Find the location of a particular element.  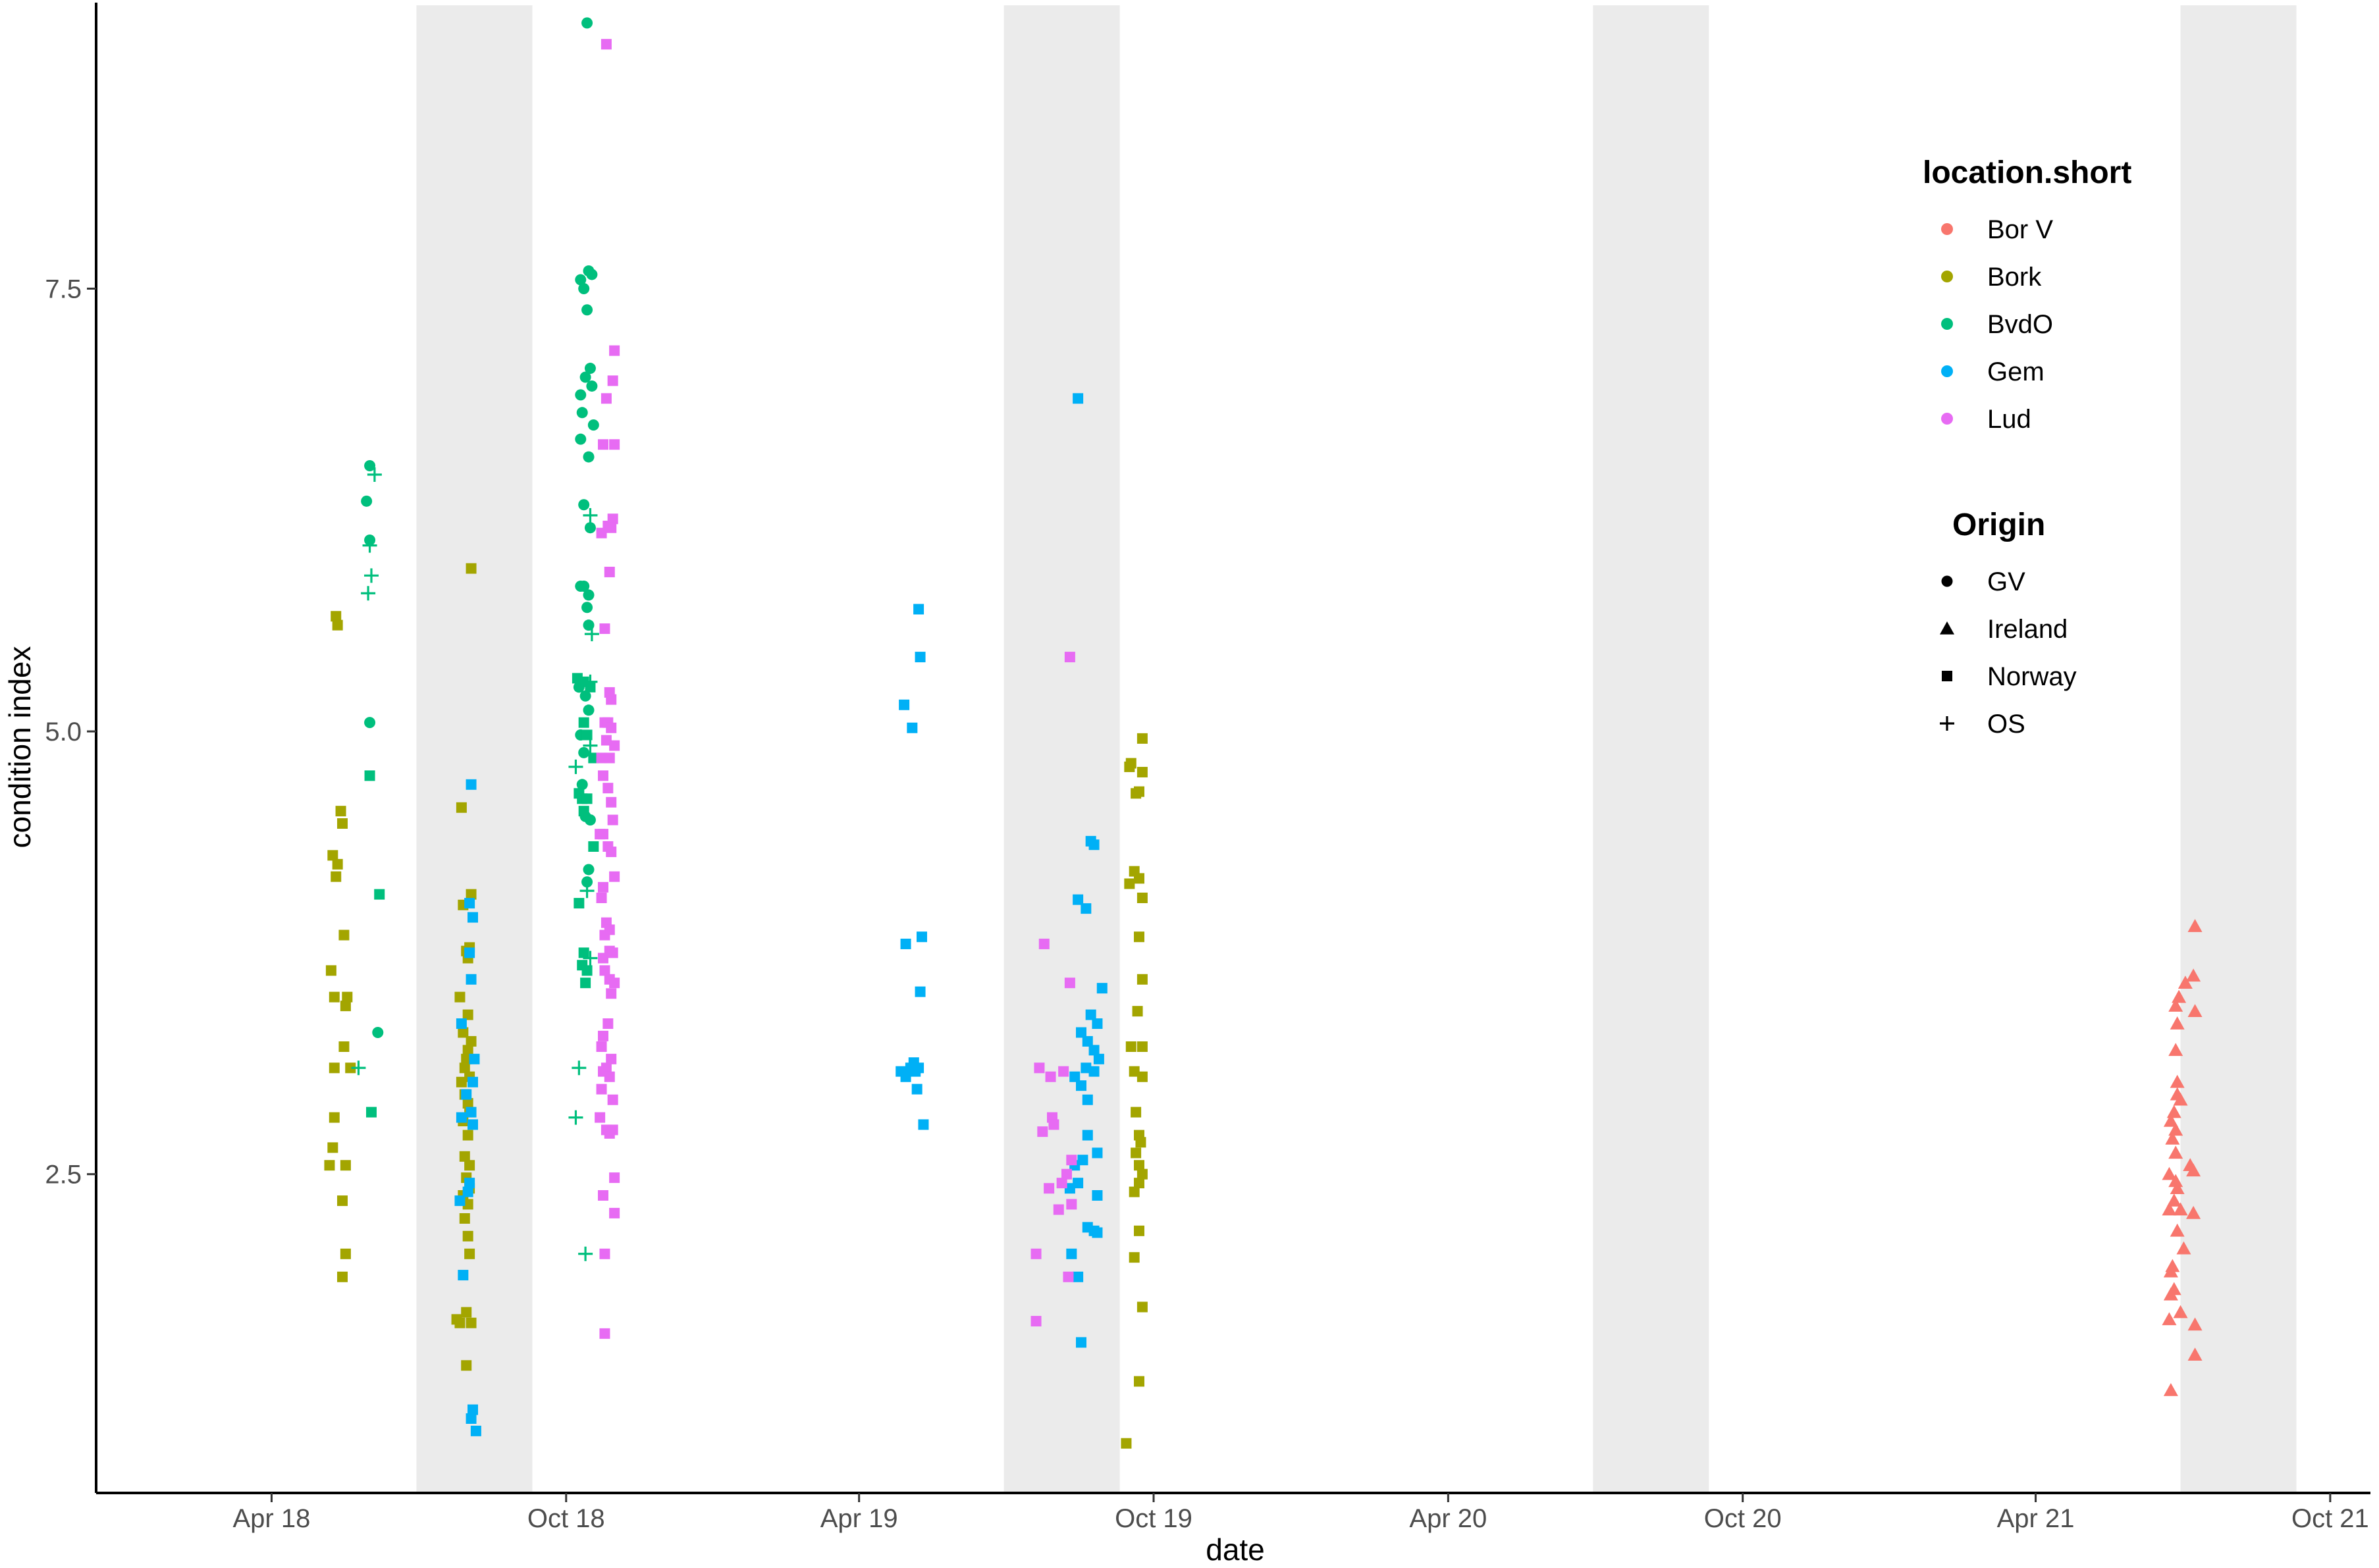

color-legend-title: location.short is located at coordinates (2027, 173).